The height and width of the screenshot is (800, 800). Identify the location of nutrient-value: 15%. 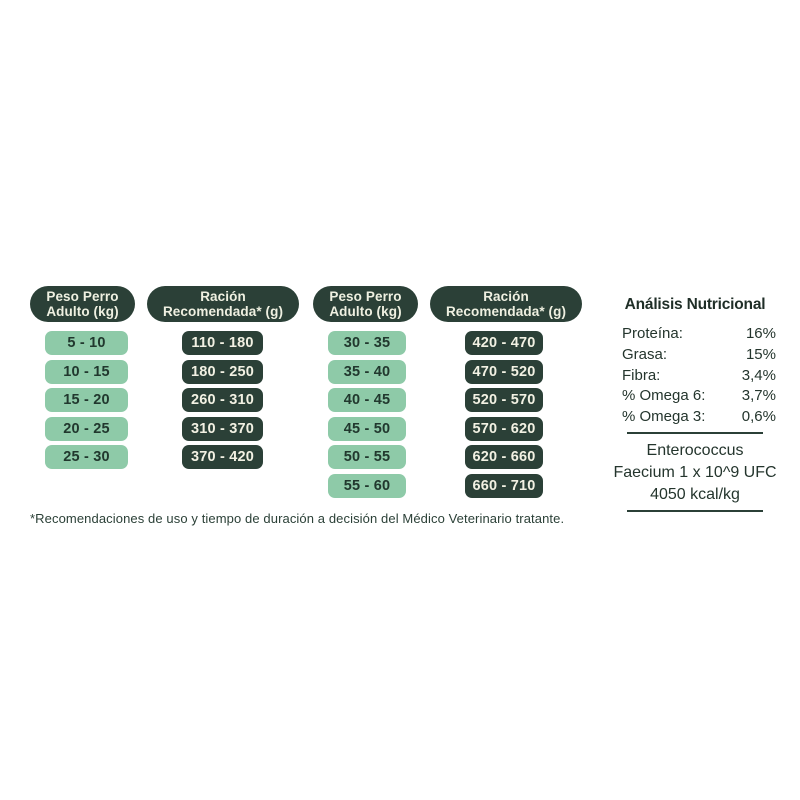
(760, 354).